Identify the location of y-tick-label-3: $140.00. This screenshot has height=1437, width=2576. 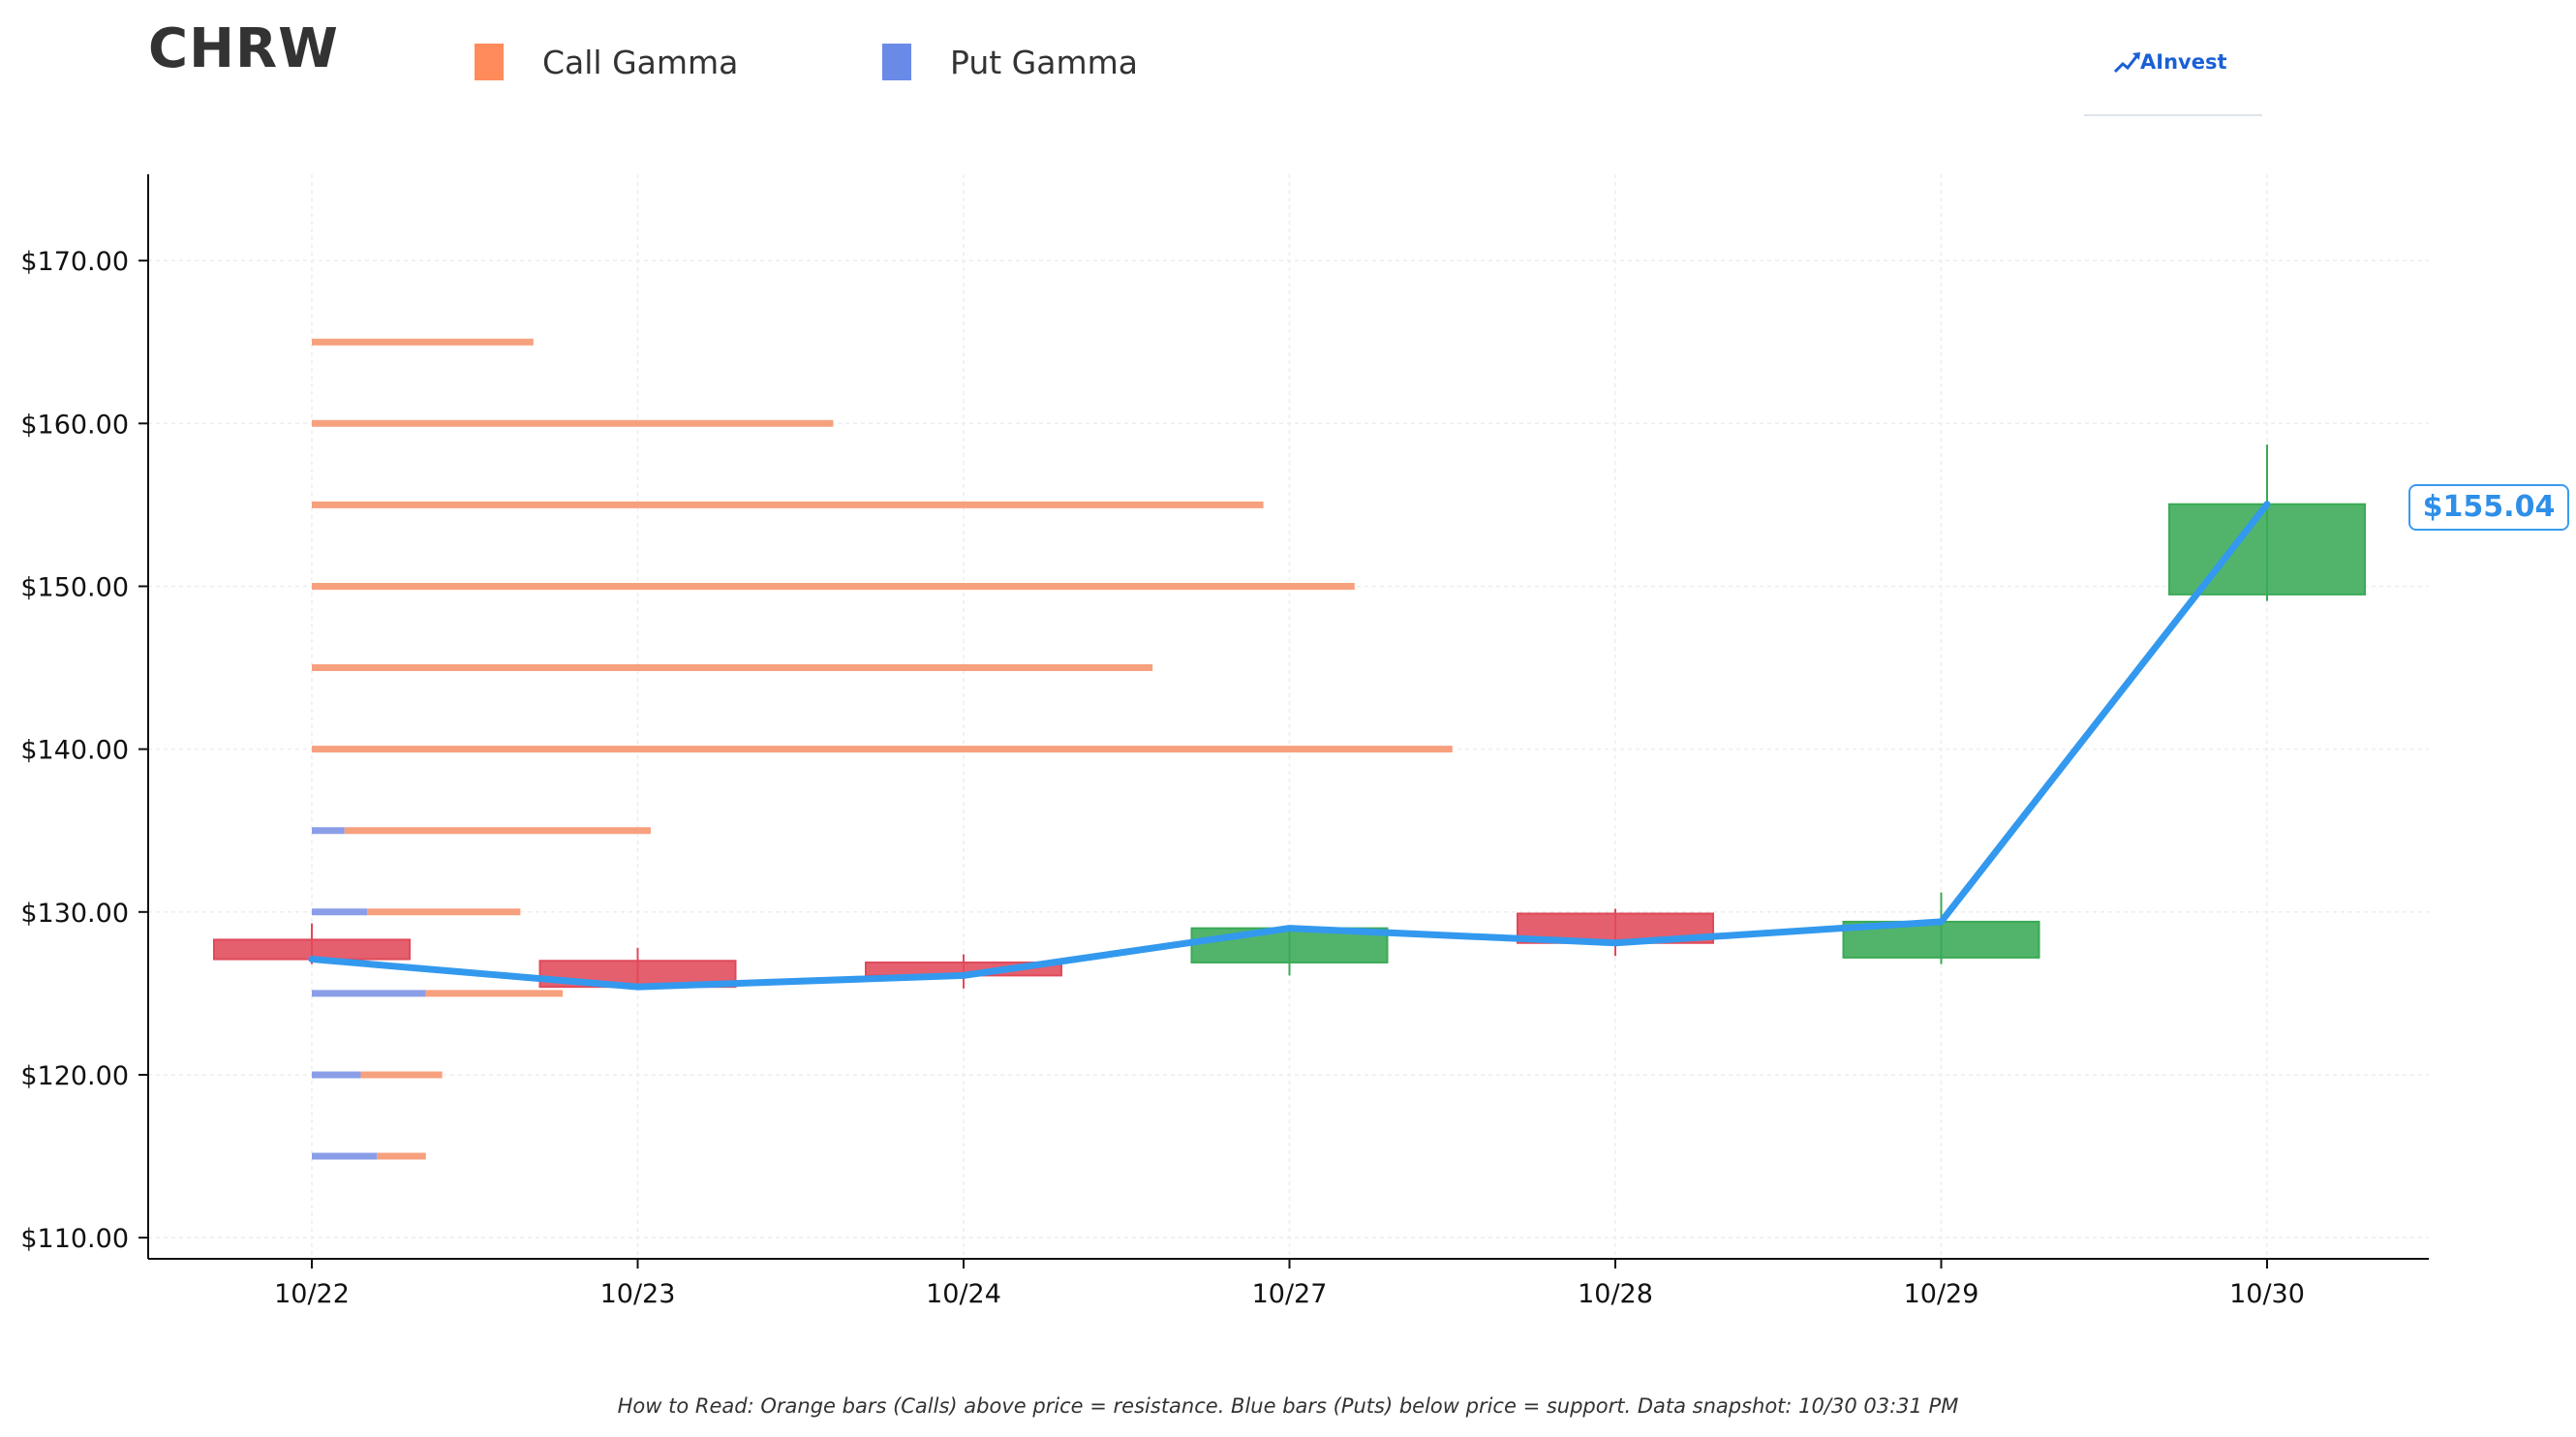
(74, 751).